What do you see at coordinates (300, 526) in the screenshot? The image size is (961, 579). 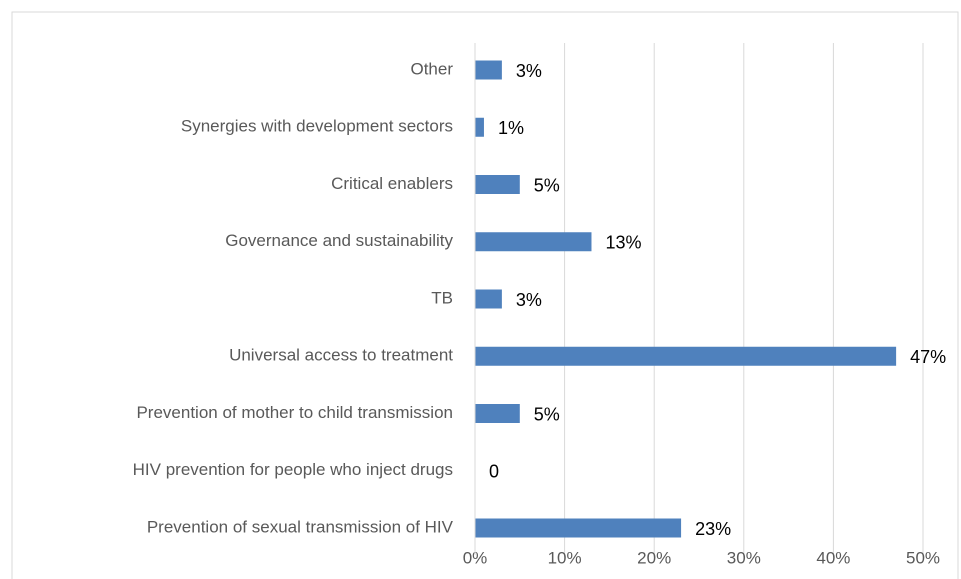 I see `category-label: Prevention of sexual transmission of HIV` at bounding box center [300, 526].